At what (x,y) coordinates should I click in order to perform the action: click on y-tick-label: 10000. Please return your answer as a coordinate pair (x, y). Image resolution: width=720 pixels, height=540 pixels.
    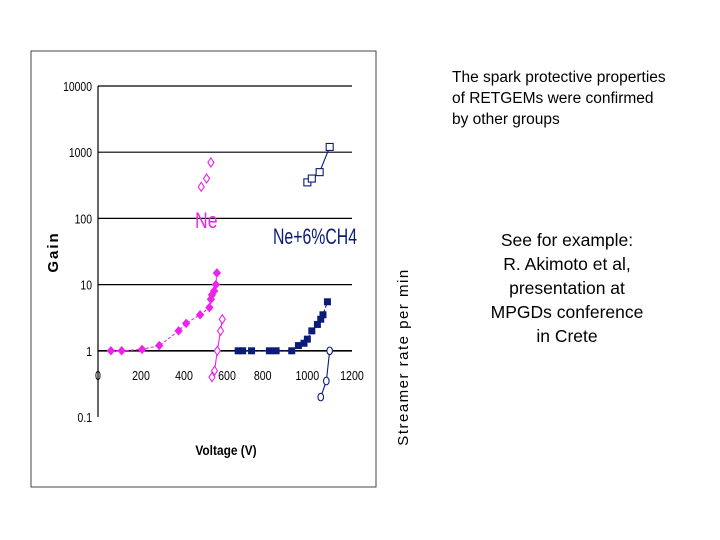
    Looking at the image, I should click on (77, 87).